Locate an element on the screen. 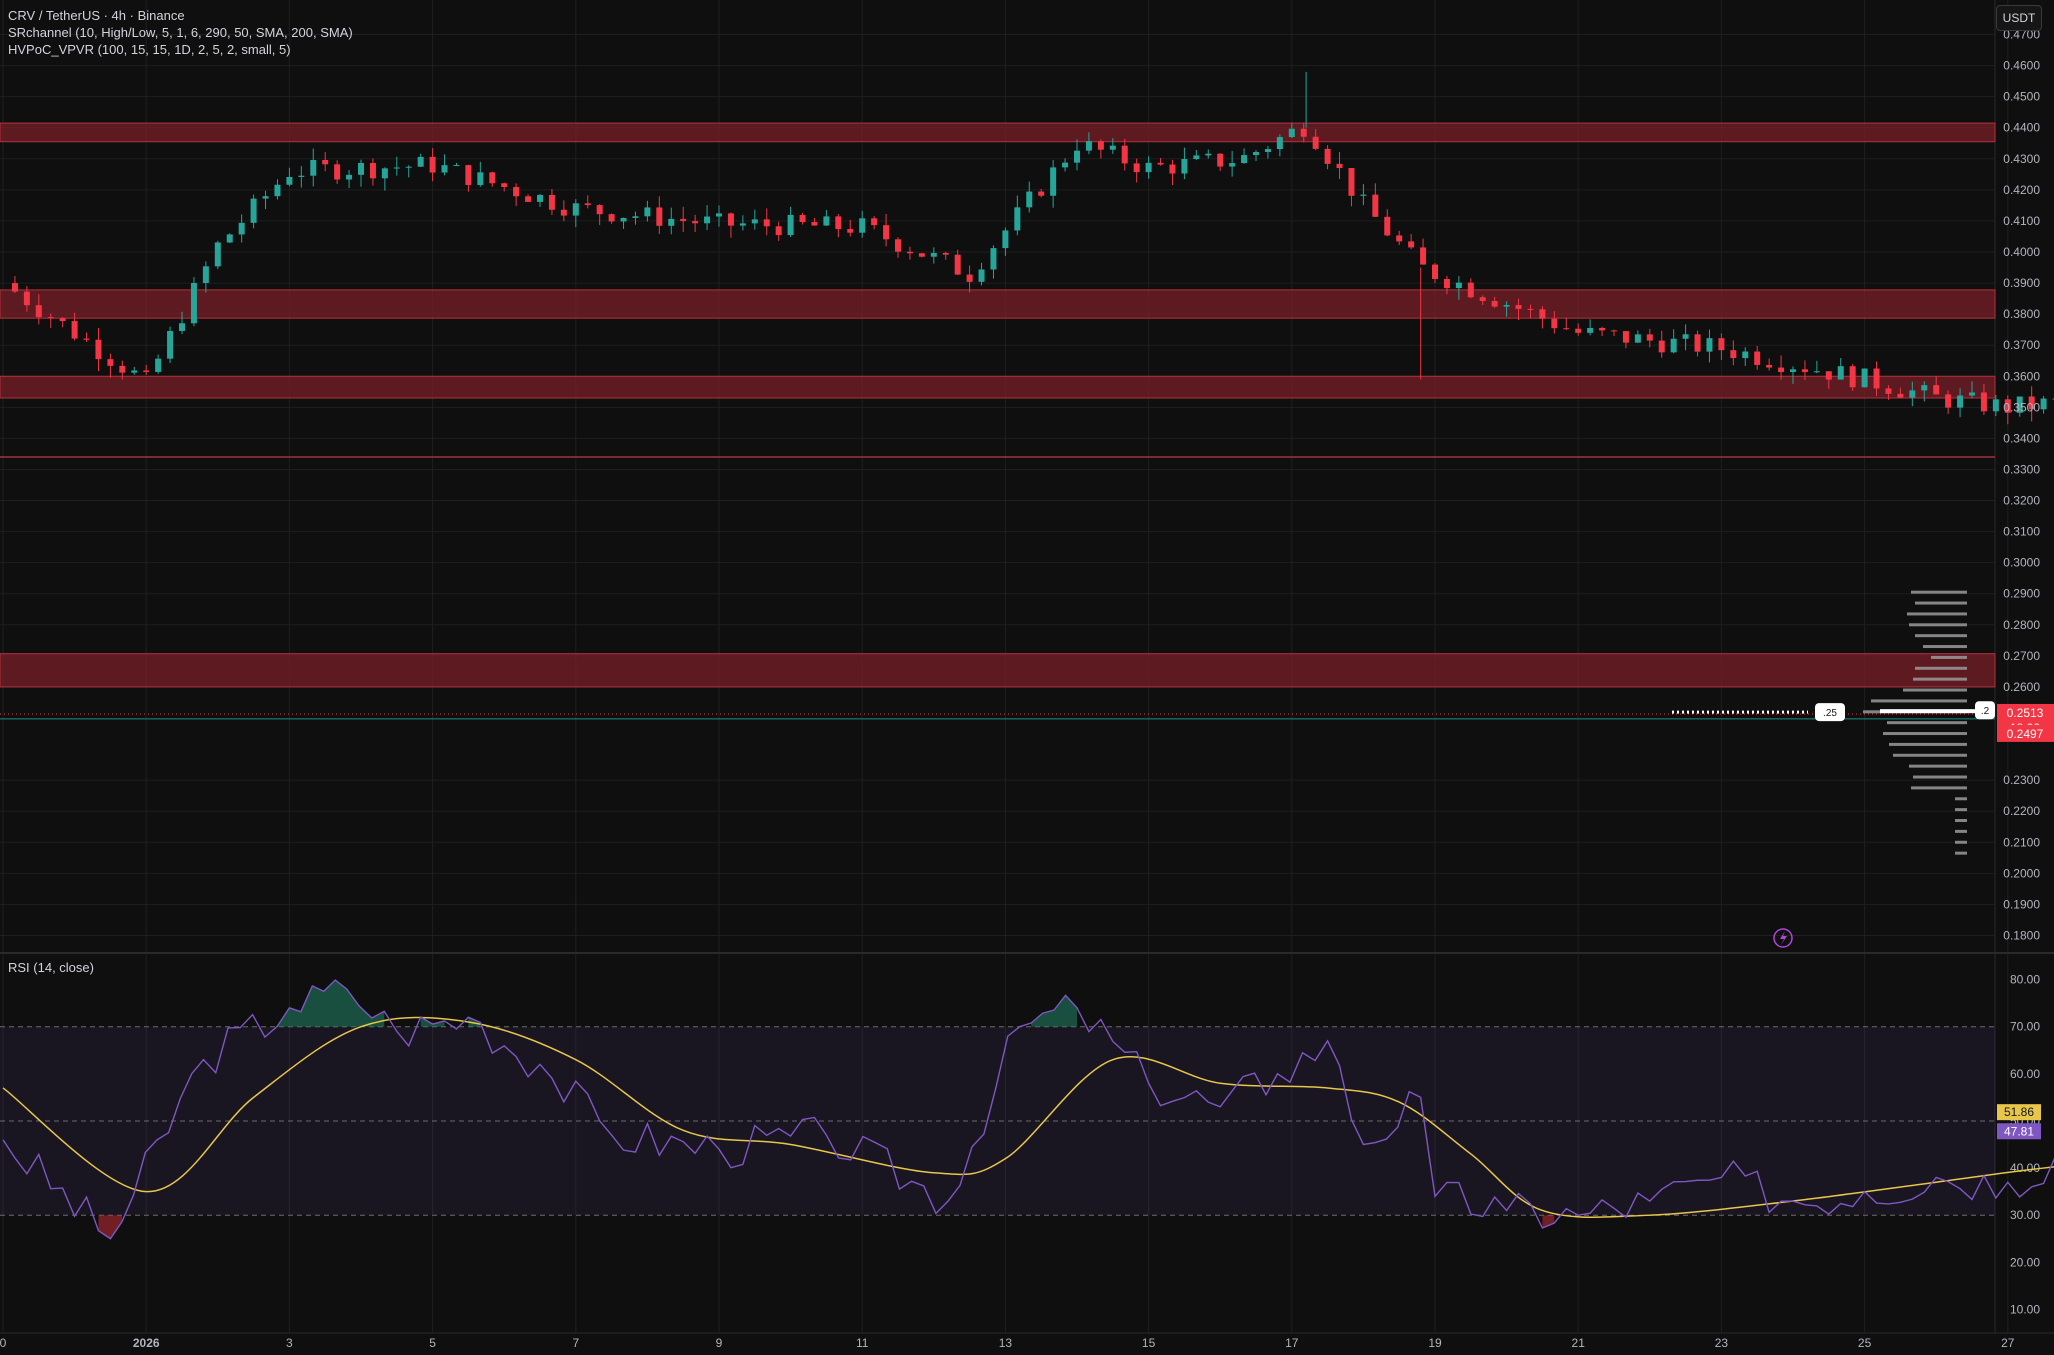 The height and width of the screenshot is (1355, 2054). price-axis-tick: 0.2000 is located at coordinates (2021, 873).